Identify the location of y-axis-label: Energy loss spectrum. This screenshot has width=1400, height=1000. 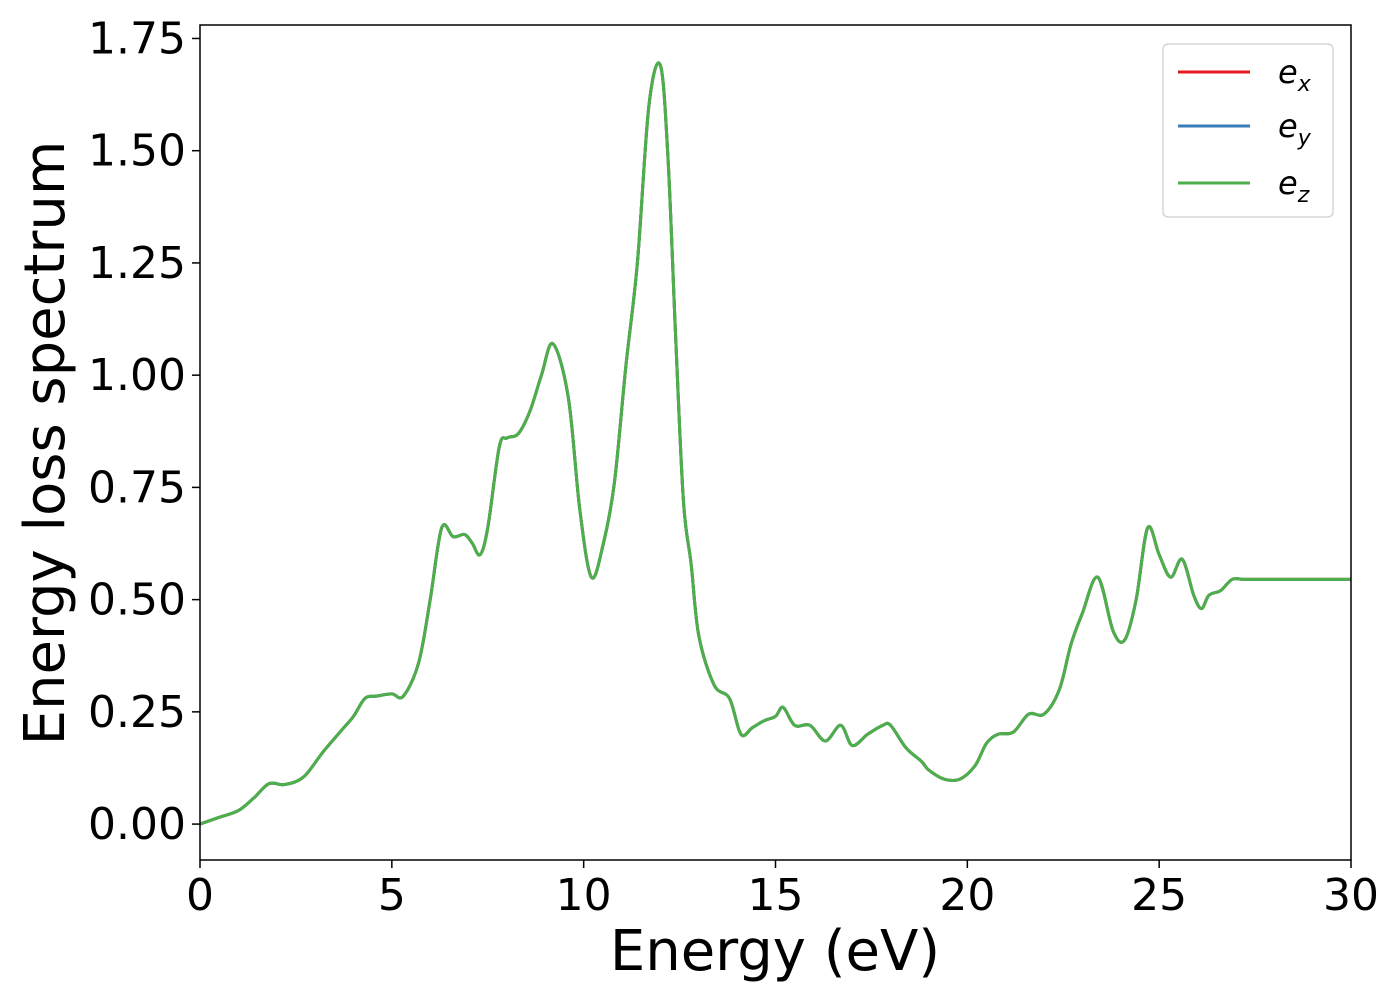
(45, 443).